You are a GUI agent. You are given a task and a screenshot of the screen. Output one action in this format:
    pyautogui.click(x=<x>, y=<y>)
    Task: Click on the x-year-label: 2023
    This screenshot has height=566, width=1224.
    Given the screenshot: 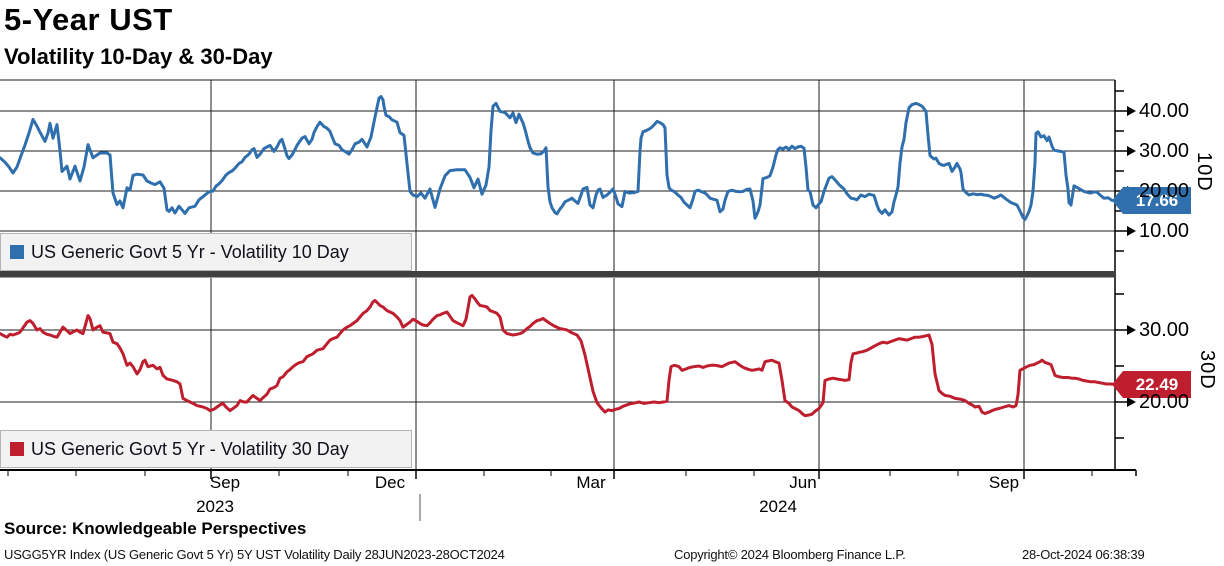 What is the action you would take?
    pyautogui.click(x=215, y=506)
    